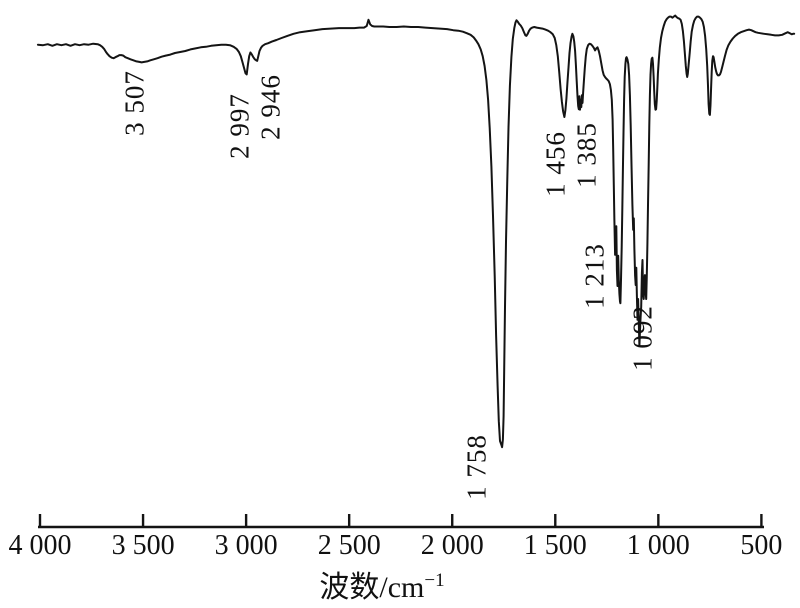 This screenshot has width=800, height=608. Describe the element at coordinates (239, 126) in the screenshot. I see `peak-label-2997: 2 997` at that location.